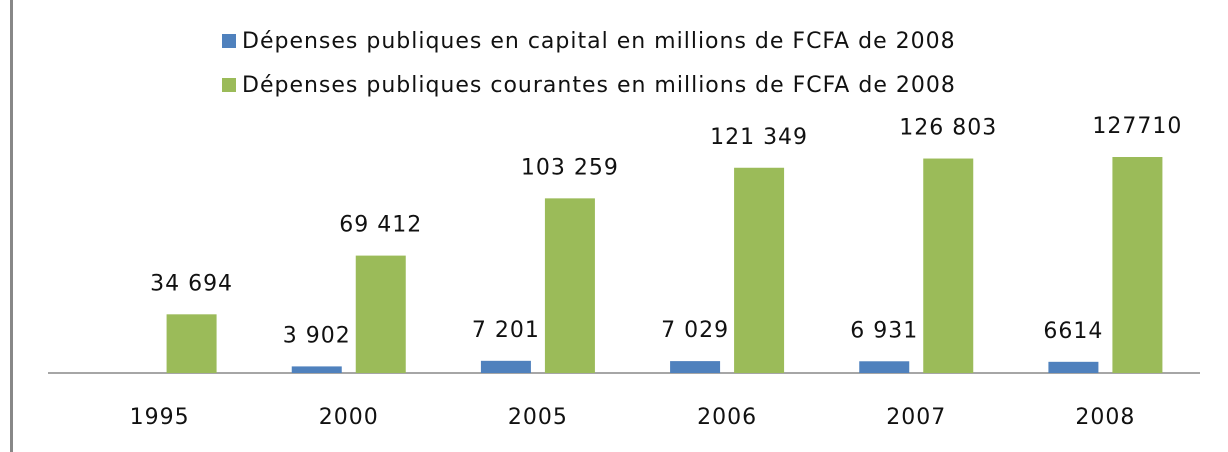 The width and height of the screenshot is (1228, 452). I want to click on x-tick-label: 2006, so click(727, 417).